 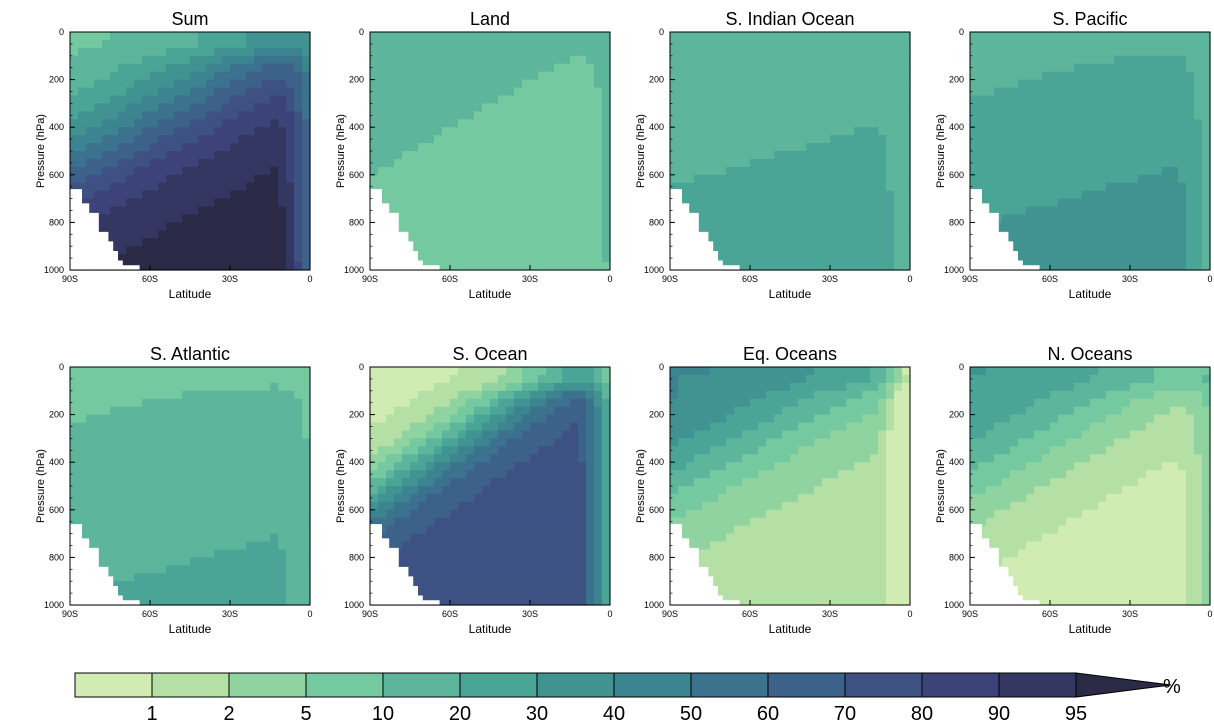 I want to click on y-tick-label: 200, so click(x=56, y=80).